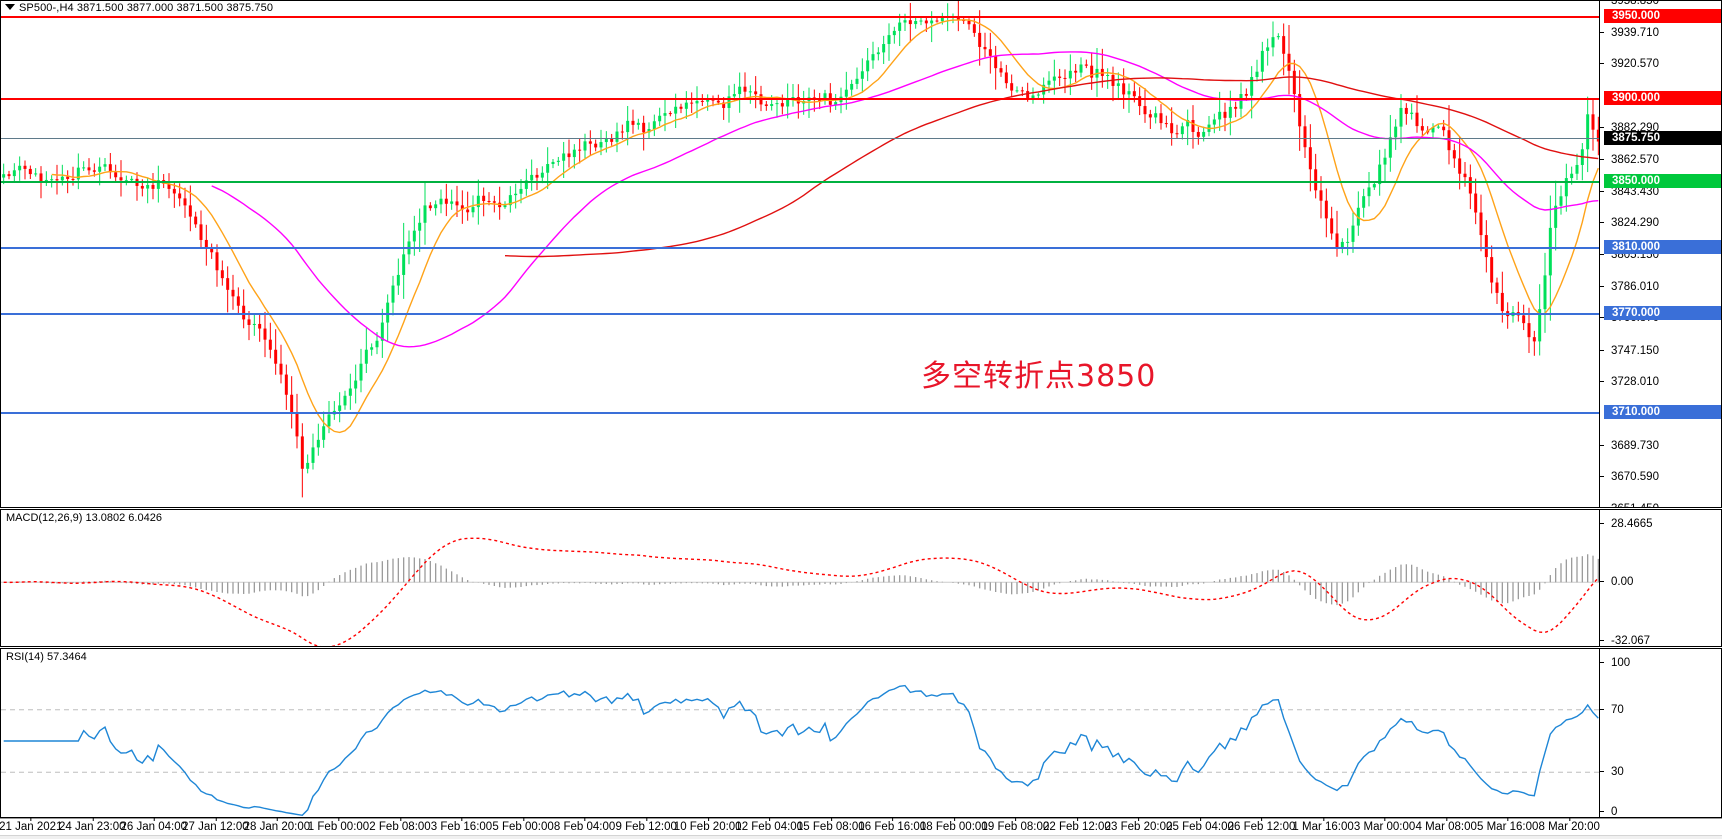  I want to click on macd-axis: 28.4665 0.00 -32.067, so click(1660, 578).